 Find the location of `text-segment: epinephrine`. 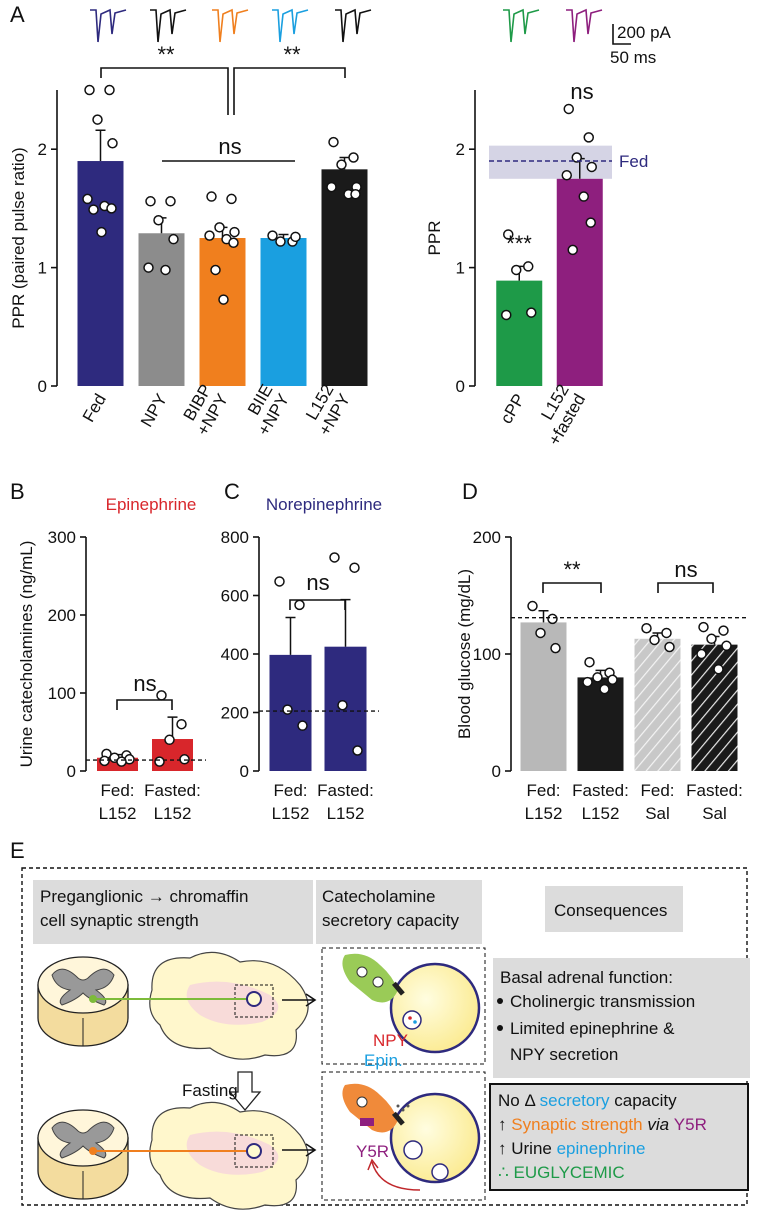

text-segment: epinephrine is located at coordinates (601, 1148).